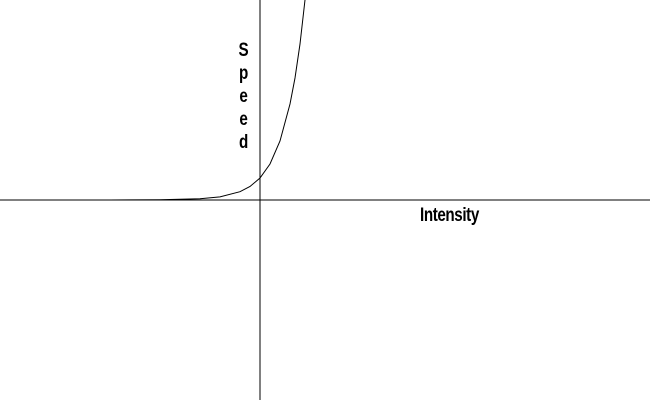 The height and width of the screenshot is (400, 650). Describe the element at coordinates (449, 215) in the screenshot. I see `x-axis-label: Intensity` at that location.